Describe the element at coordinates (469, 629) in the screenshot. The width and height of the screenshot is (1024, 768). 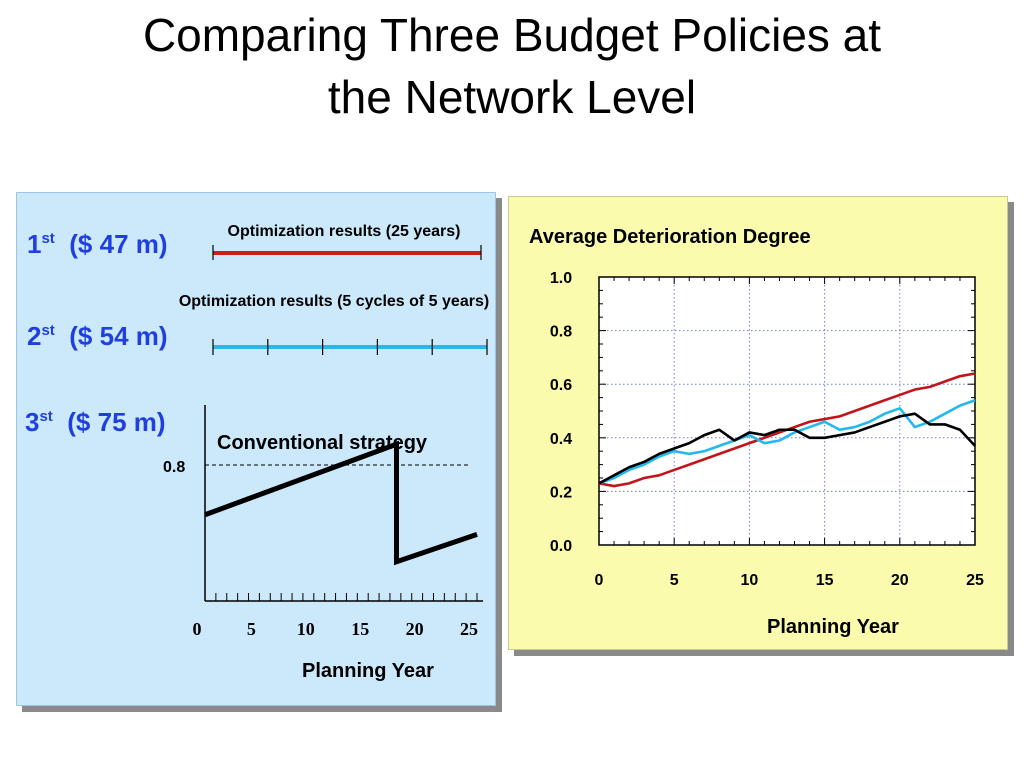
I see `conventional-x-tick-label: 25` at that location.